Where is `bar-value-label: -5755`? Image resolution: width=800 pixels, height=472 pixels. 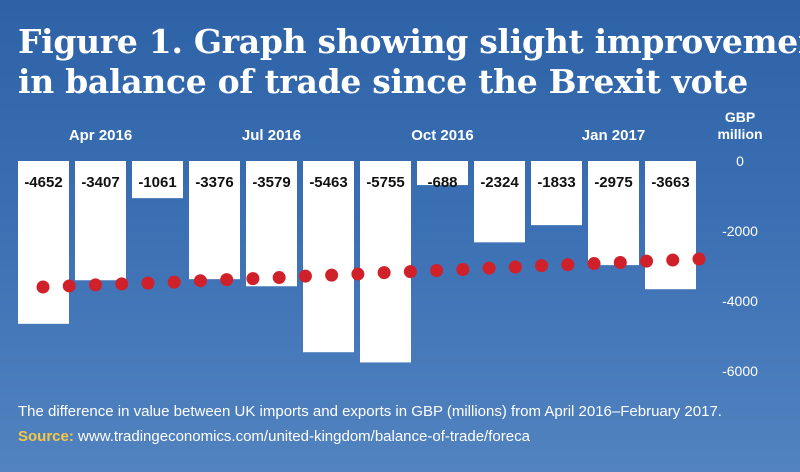
bar-value-label: -5755 is located at coordinates (385, 182).